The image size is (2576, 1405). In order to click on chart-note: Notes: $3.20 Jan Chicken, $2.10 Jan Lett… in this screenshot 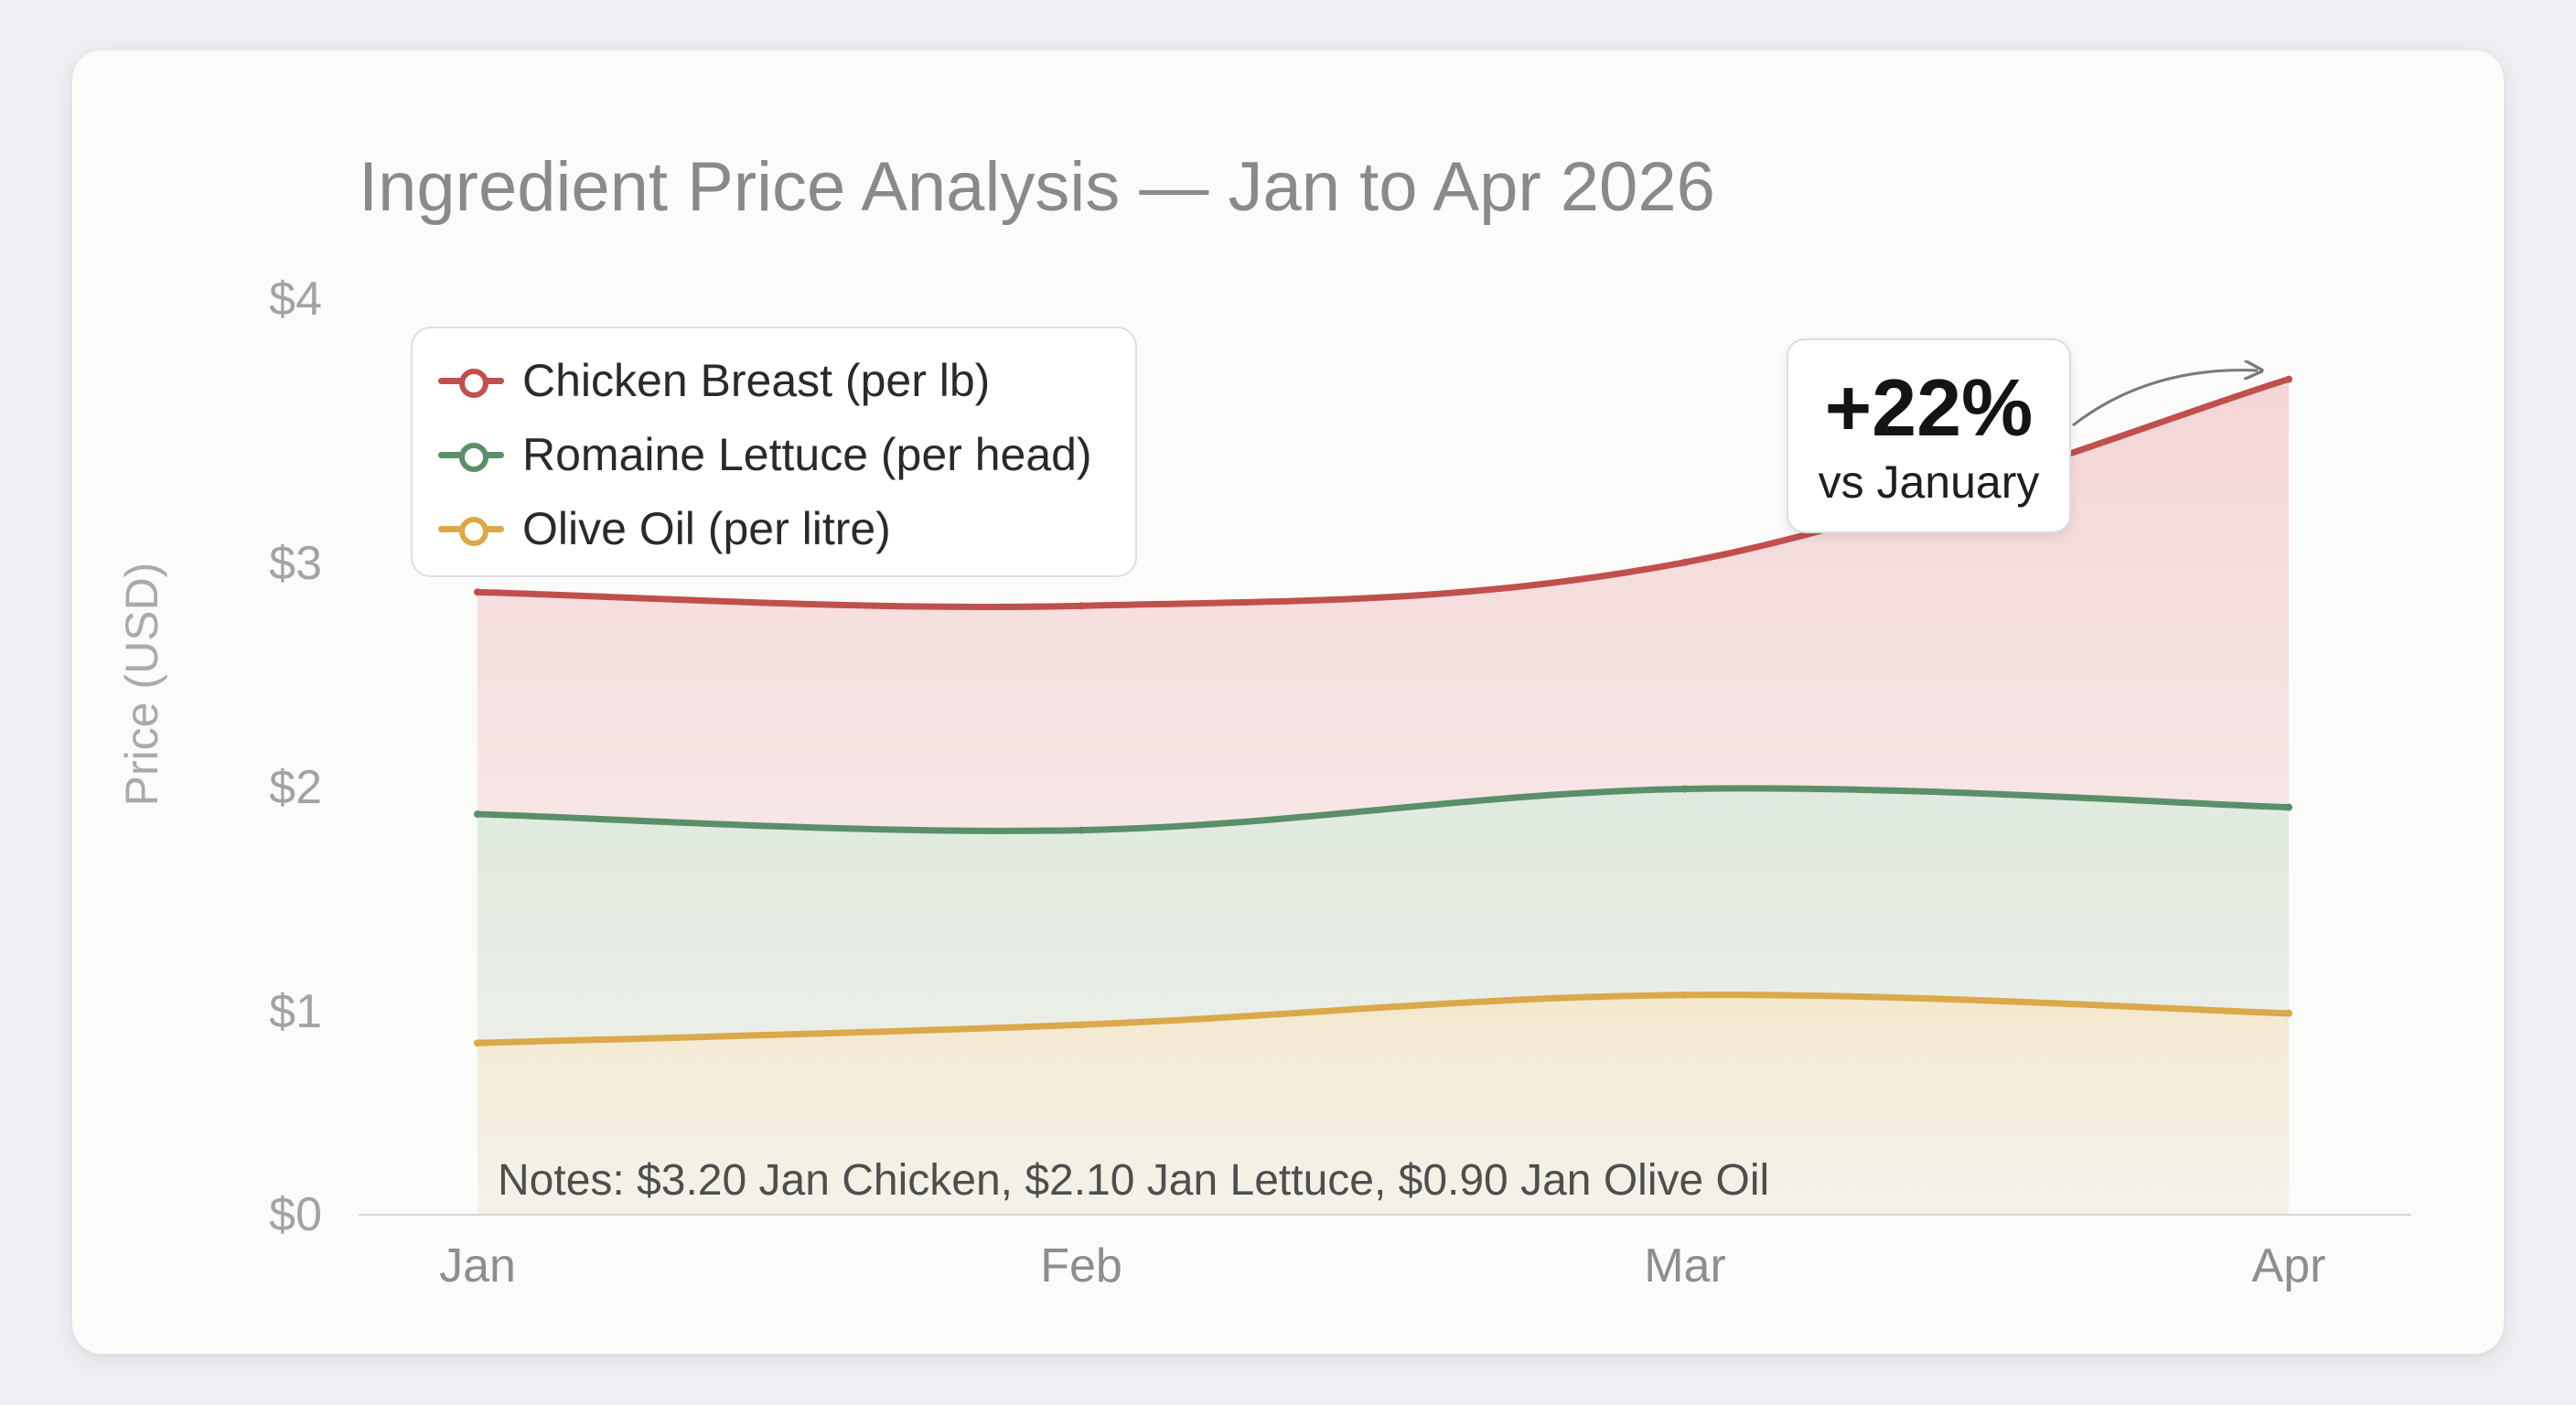, I will do `click(1133, 1180)`.